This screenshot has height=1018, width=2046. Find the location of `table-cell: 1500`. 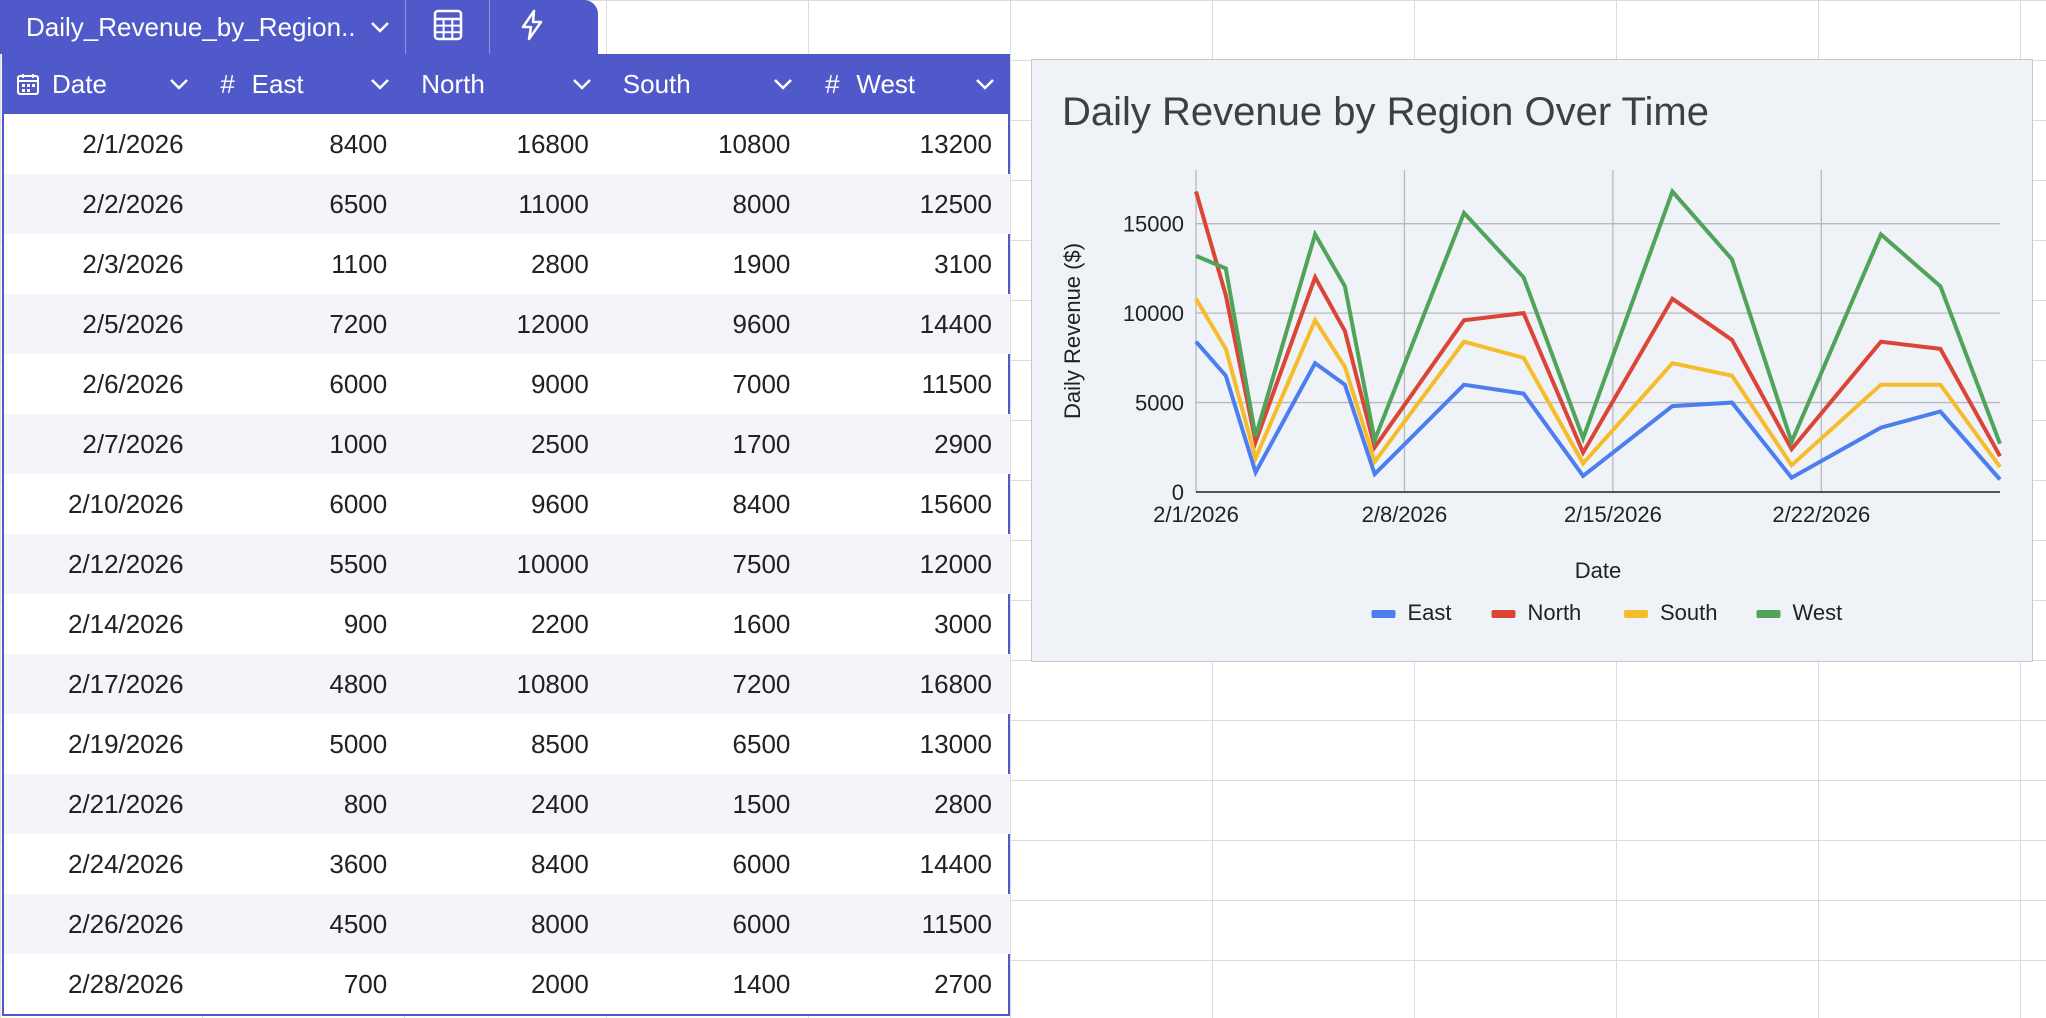

table-cell: 1500 is located at coordinates (761, 803).